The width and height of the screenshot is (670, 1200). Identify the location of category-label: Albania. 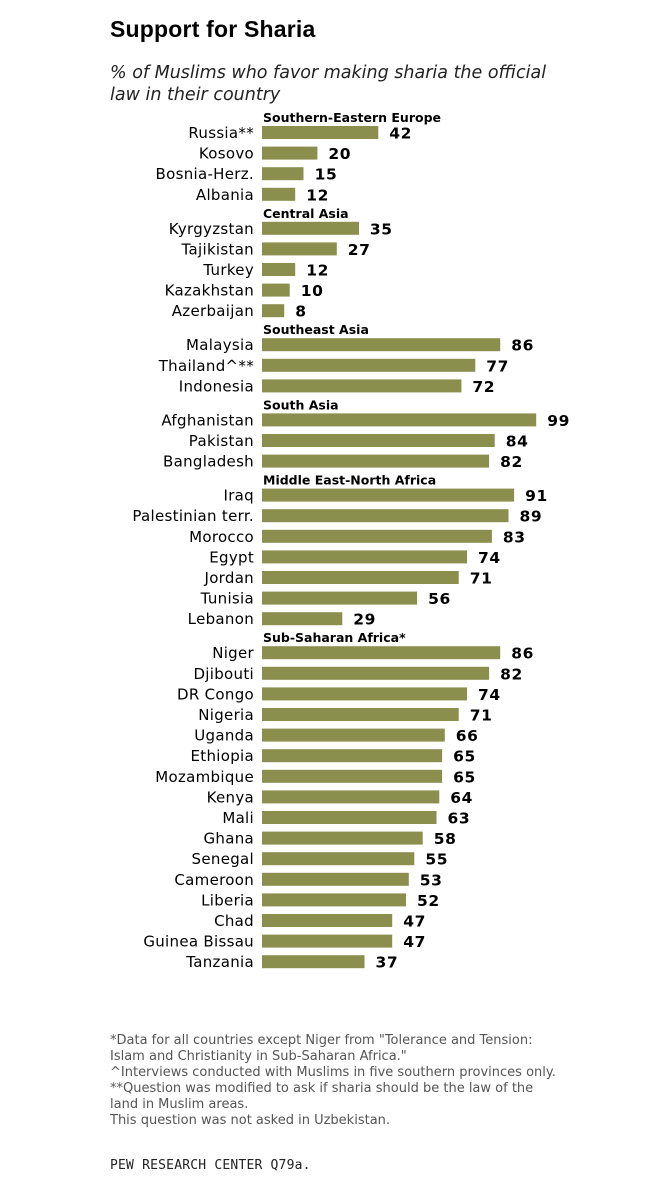
(225, 195).